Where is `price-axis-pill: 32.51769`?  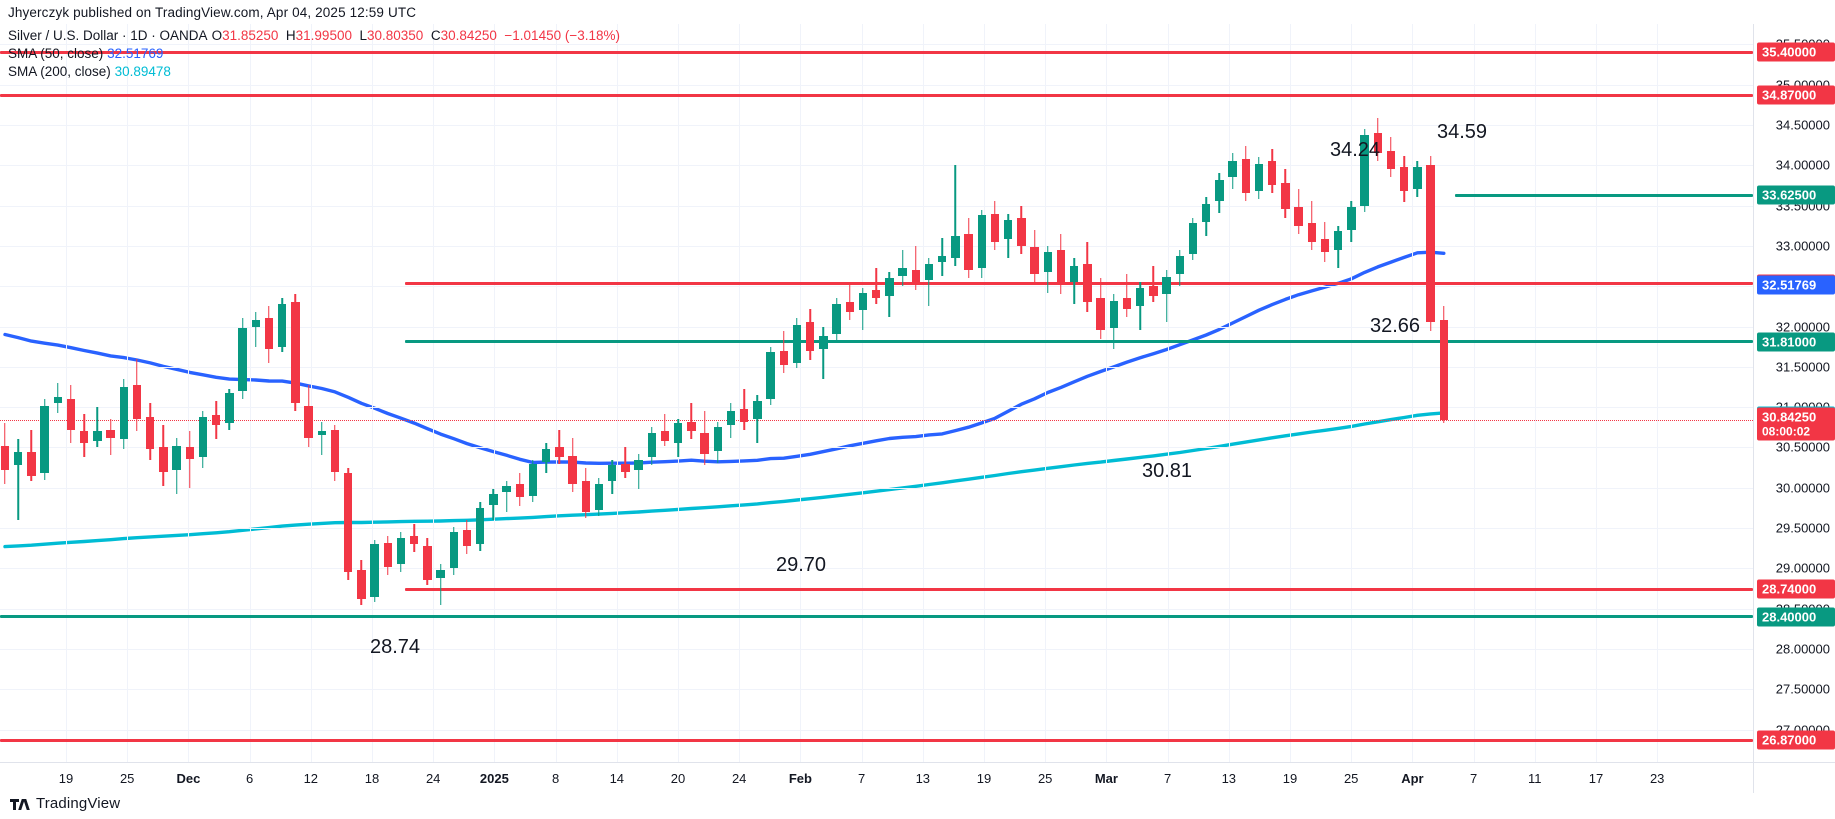
price-axis-pill: 32.51769 is located at coordinates (1796, 285).